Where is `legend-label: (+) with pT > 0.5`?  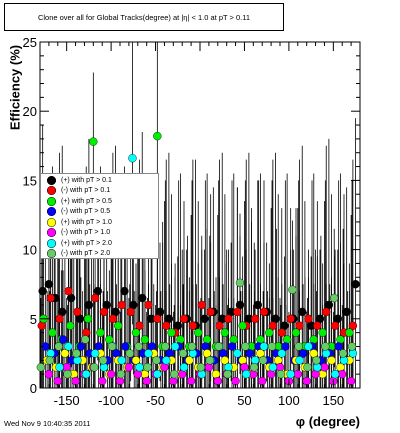 legend-label: (+) with pT > 0.5 is located at coordinates (86, 201).